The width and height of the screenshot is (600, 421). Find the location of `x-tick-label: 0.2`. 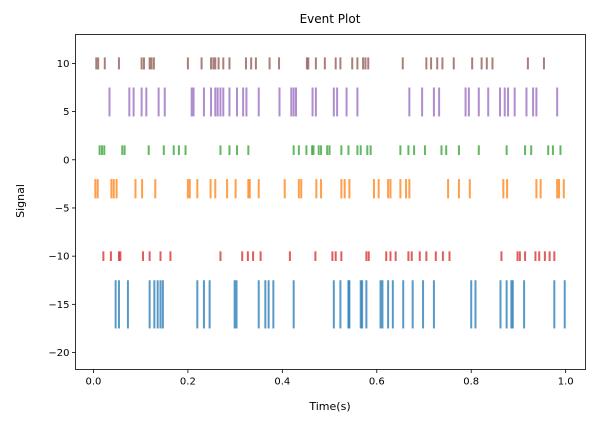

x-tick-label: 0.2 is located at coordinates (188, 382).